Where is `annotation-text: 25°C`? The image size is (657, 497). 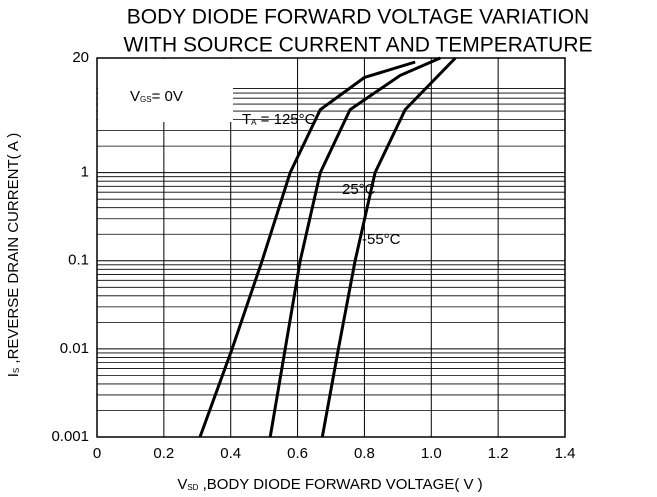
annotation-text: 25°C is located at coordinates (359, 189).